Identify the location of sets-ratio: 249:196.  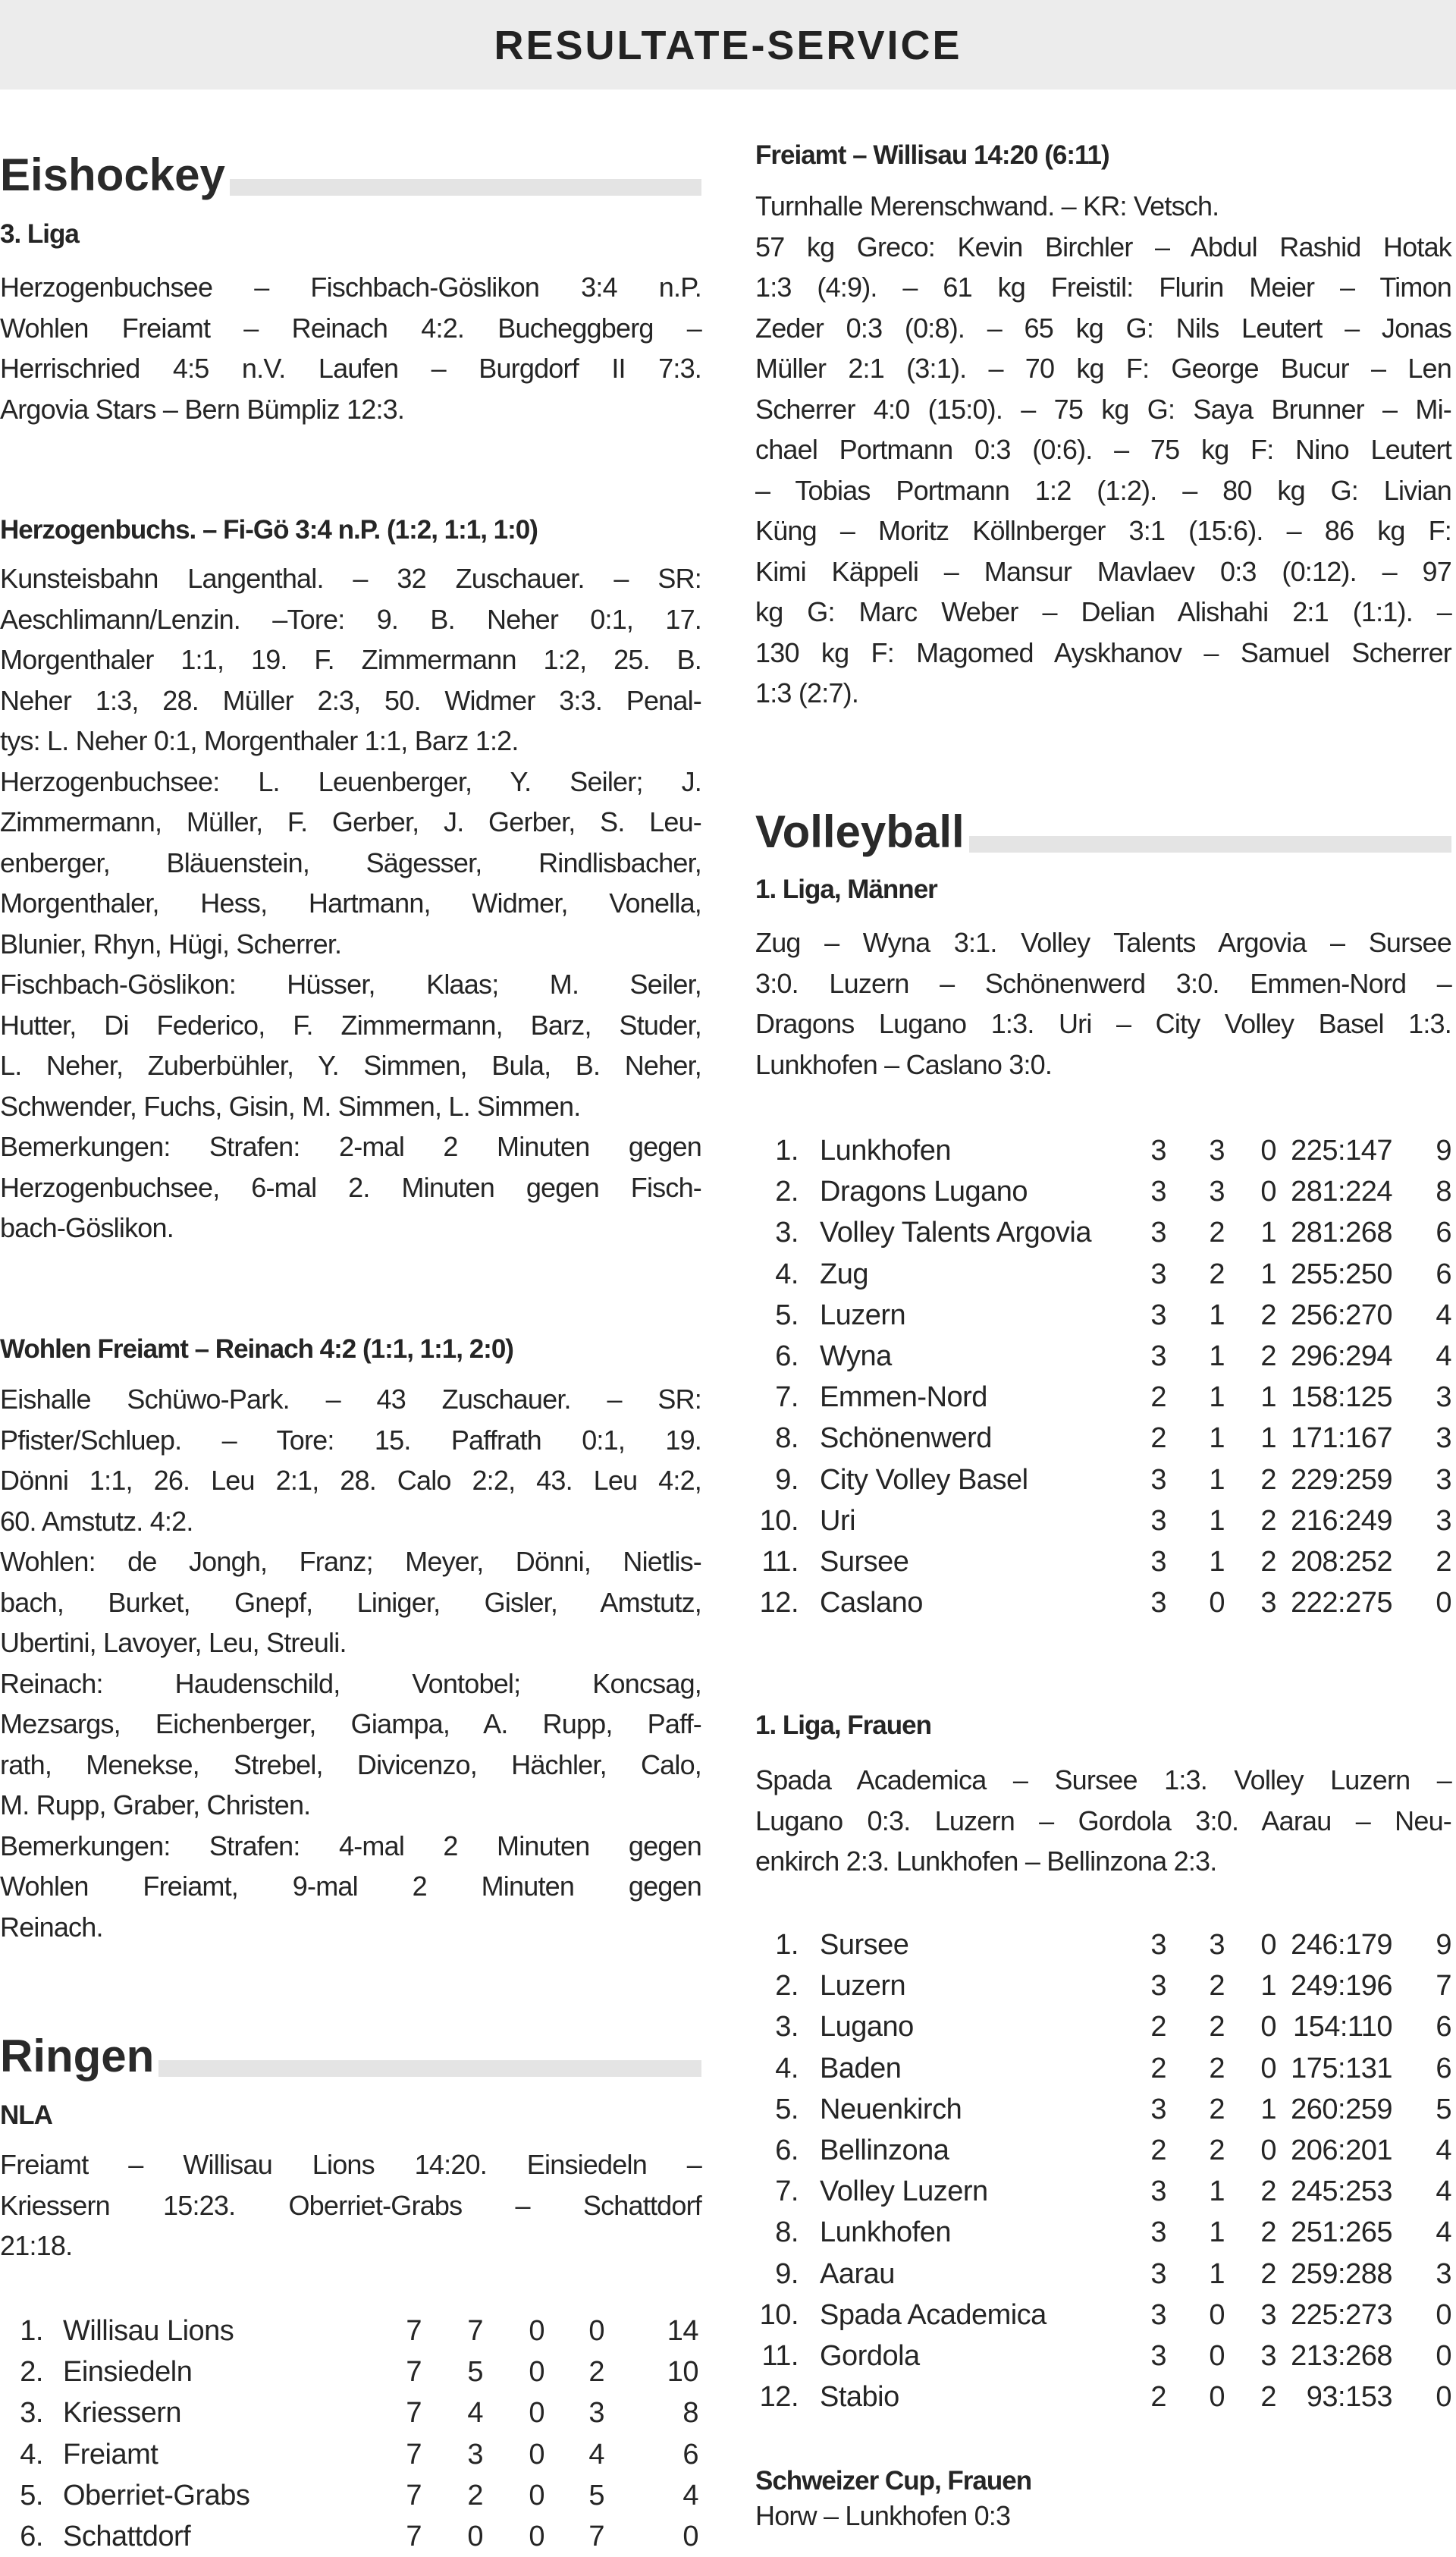
(1341, 1986).